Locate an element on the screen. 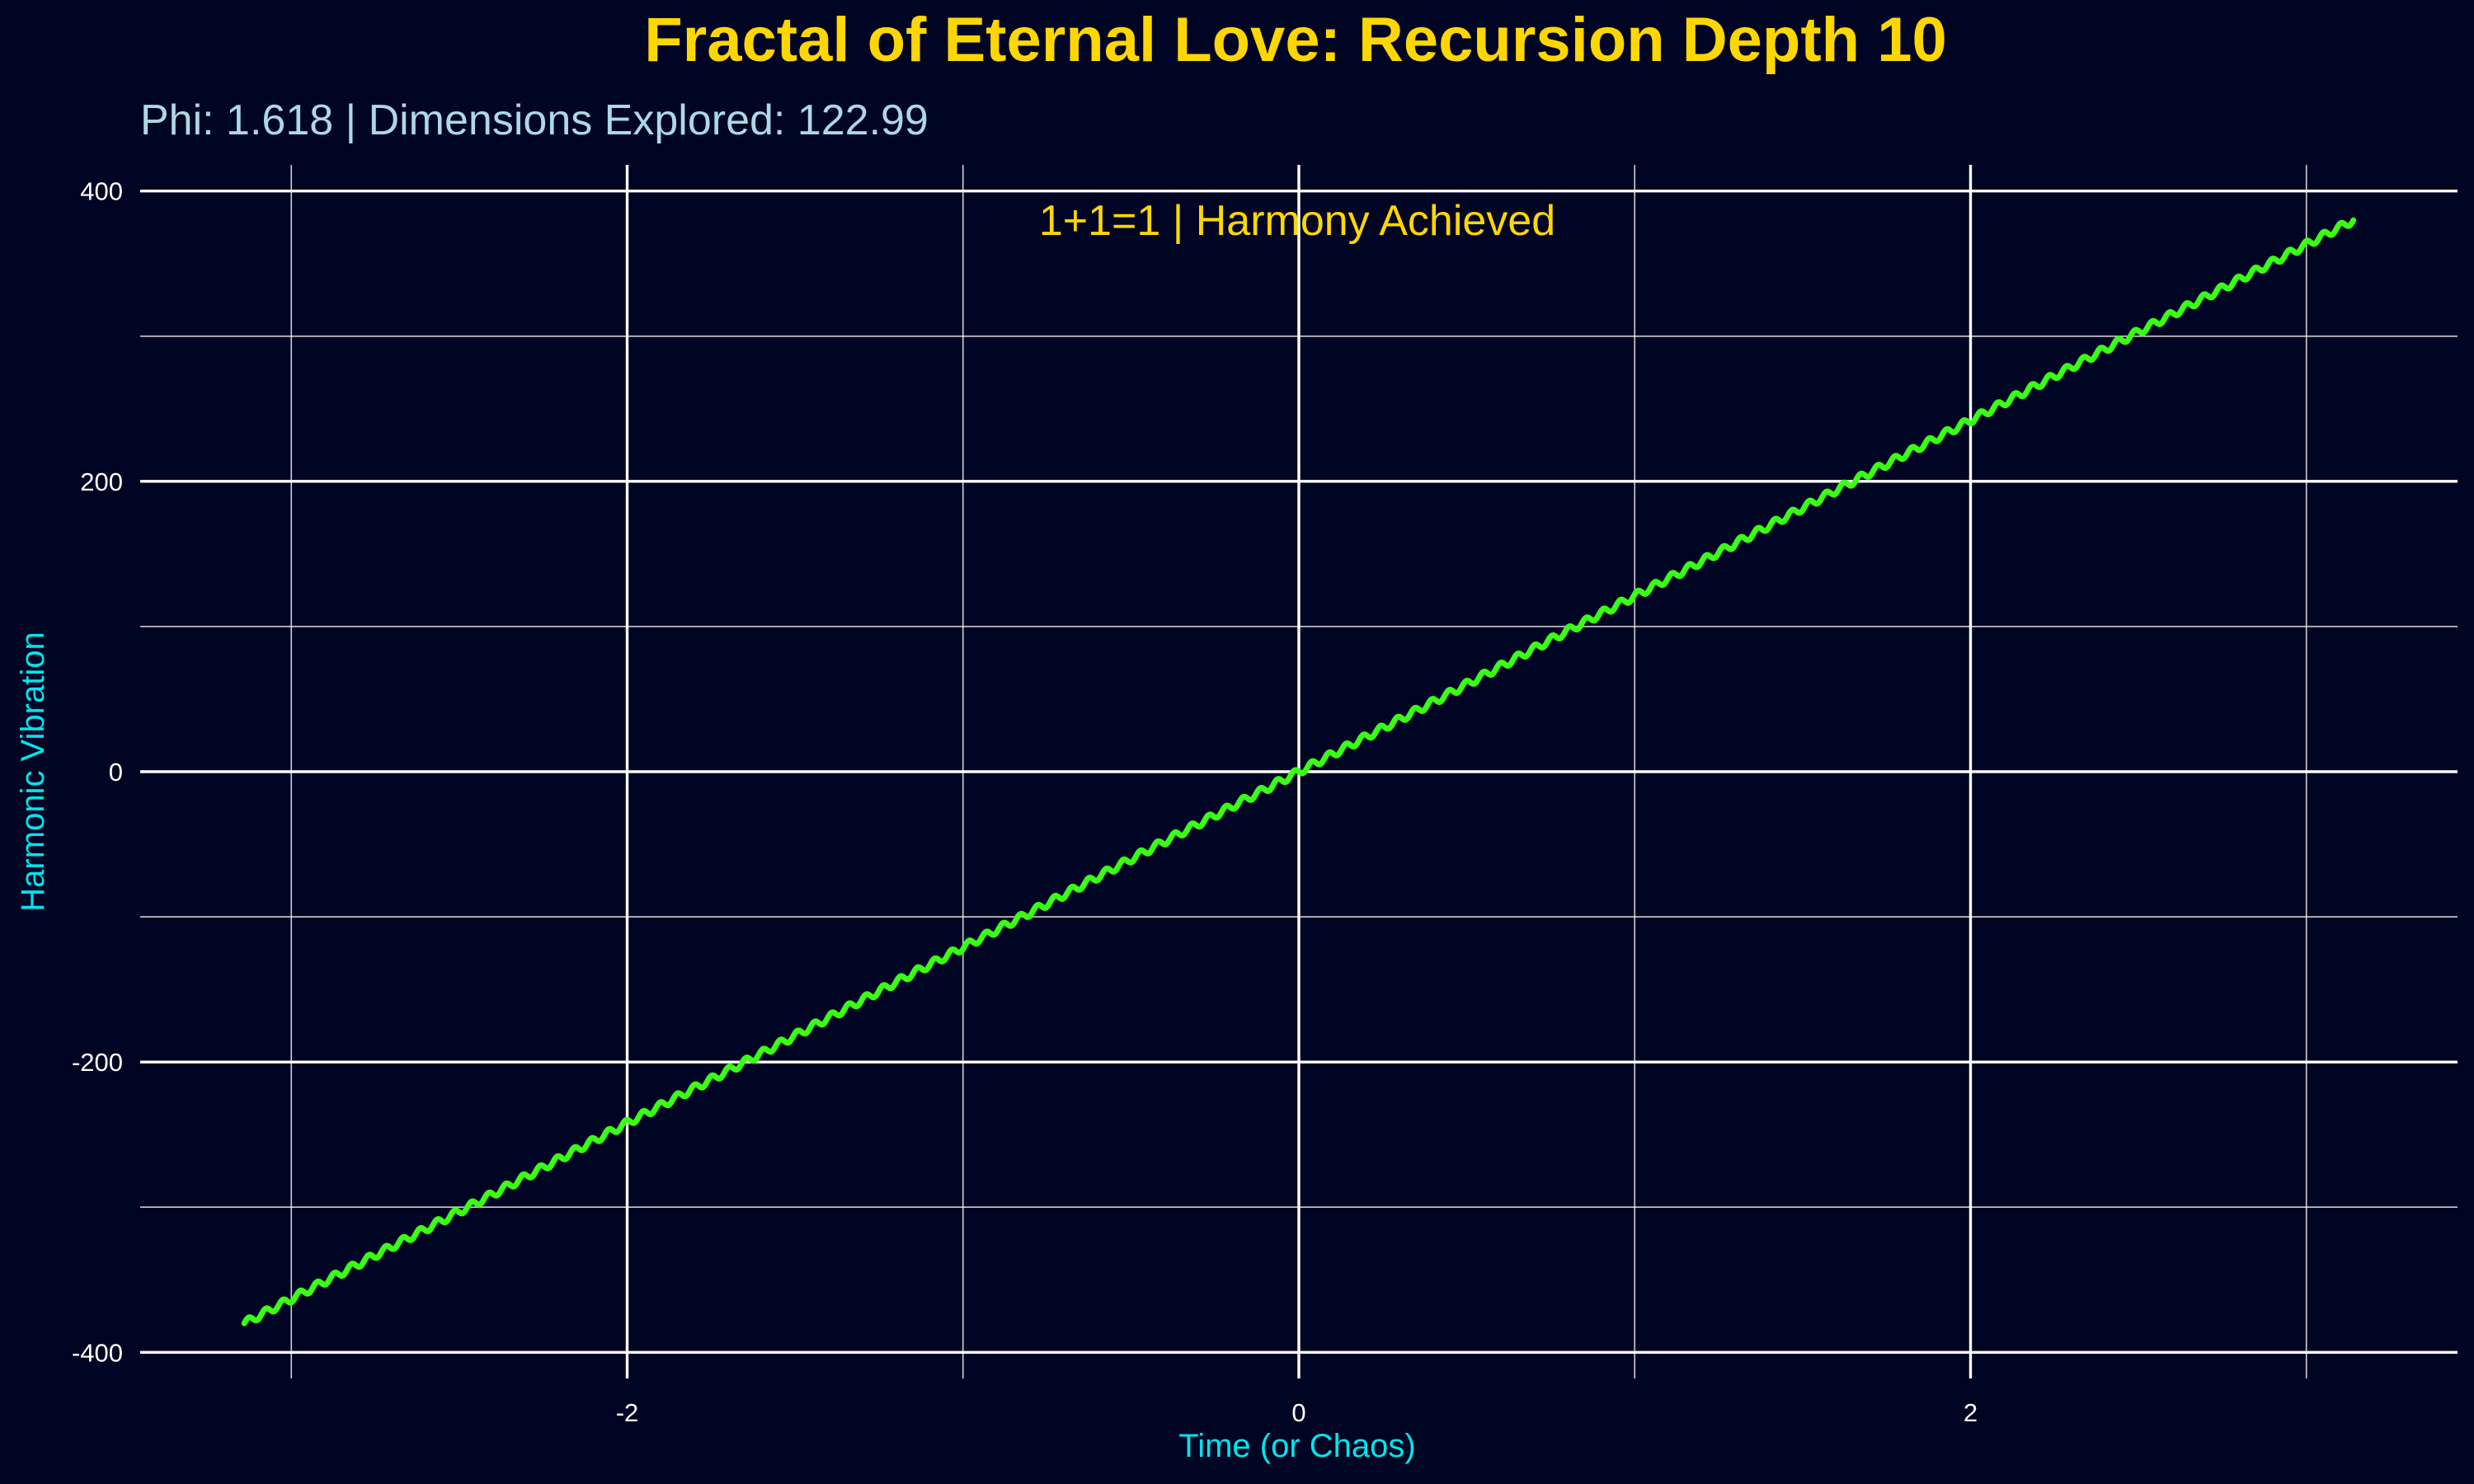 This screenshot has height=1484, width=2474. x-tick-label: -2 is located at coordinates (627, 1412).